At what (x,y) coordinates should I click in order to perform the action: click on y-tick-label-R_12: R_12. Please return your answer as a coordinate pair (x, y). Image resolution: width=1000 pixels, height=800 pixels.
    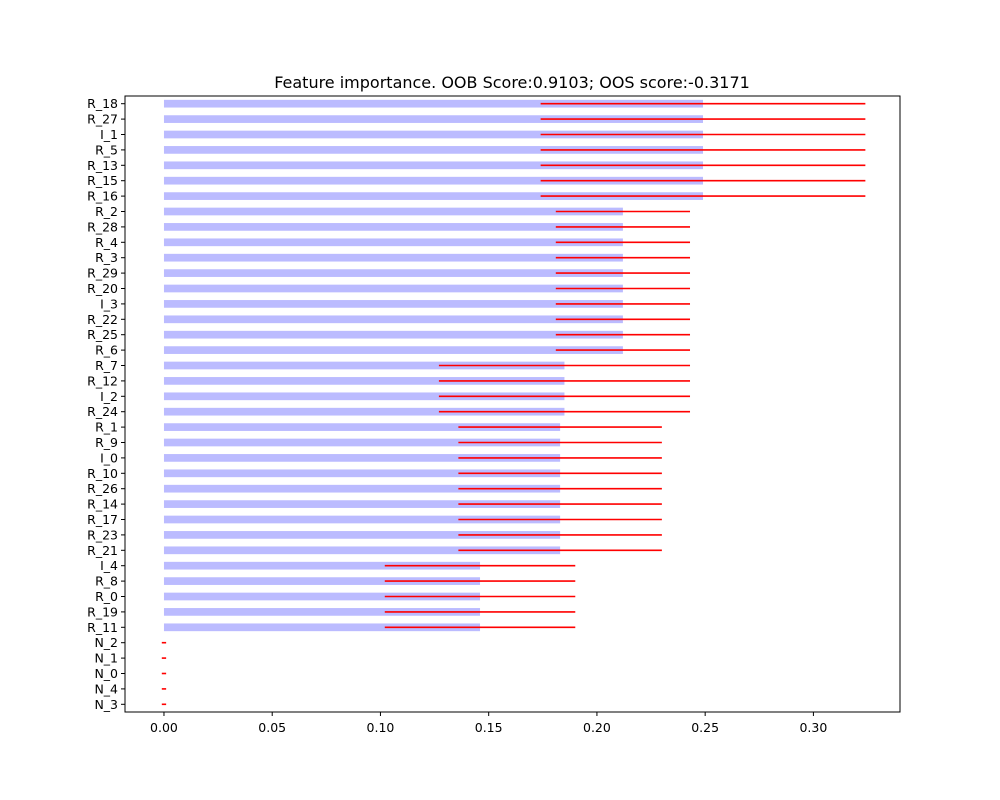
    Looking at the image, I should click on (102, 380).